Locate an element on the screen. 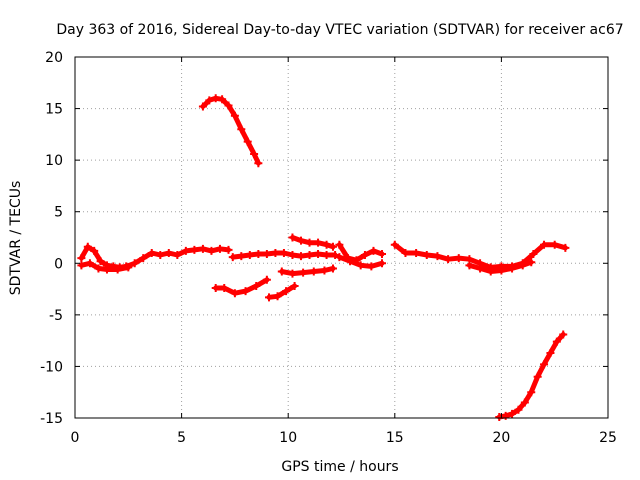  y-axis-title: SDTVAR / TECUs is located at coordinates (16, 238).